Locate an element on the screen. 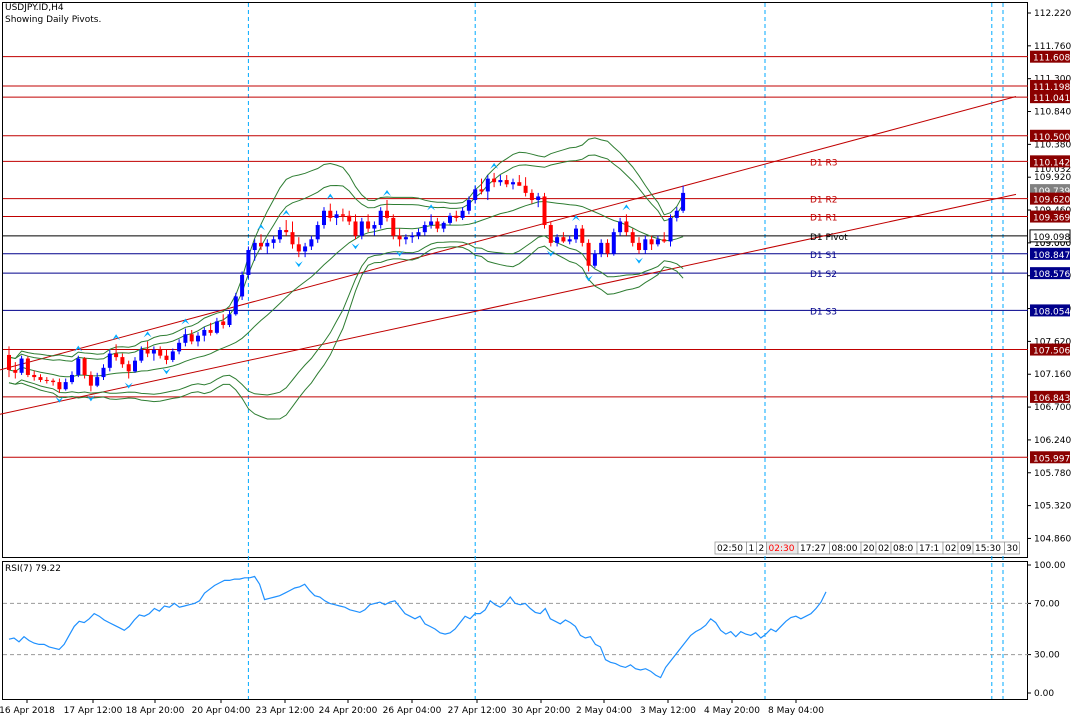 This screenshot has width=1080, height=720. price-box-label: 108.054 is located at coordinates (1051, 312).